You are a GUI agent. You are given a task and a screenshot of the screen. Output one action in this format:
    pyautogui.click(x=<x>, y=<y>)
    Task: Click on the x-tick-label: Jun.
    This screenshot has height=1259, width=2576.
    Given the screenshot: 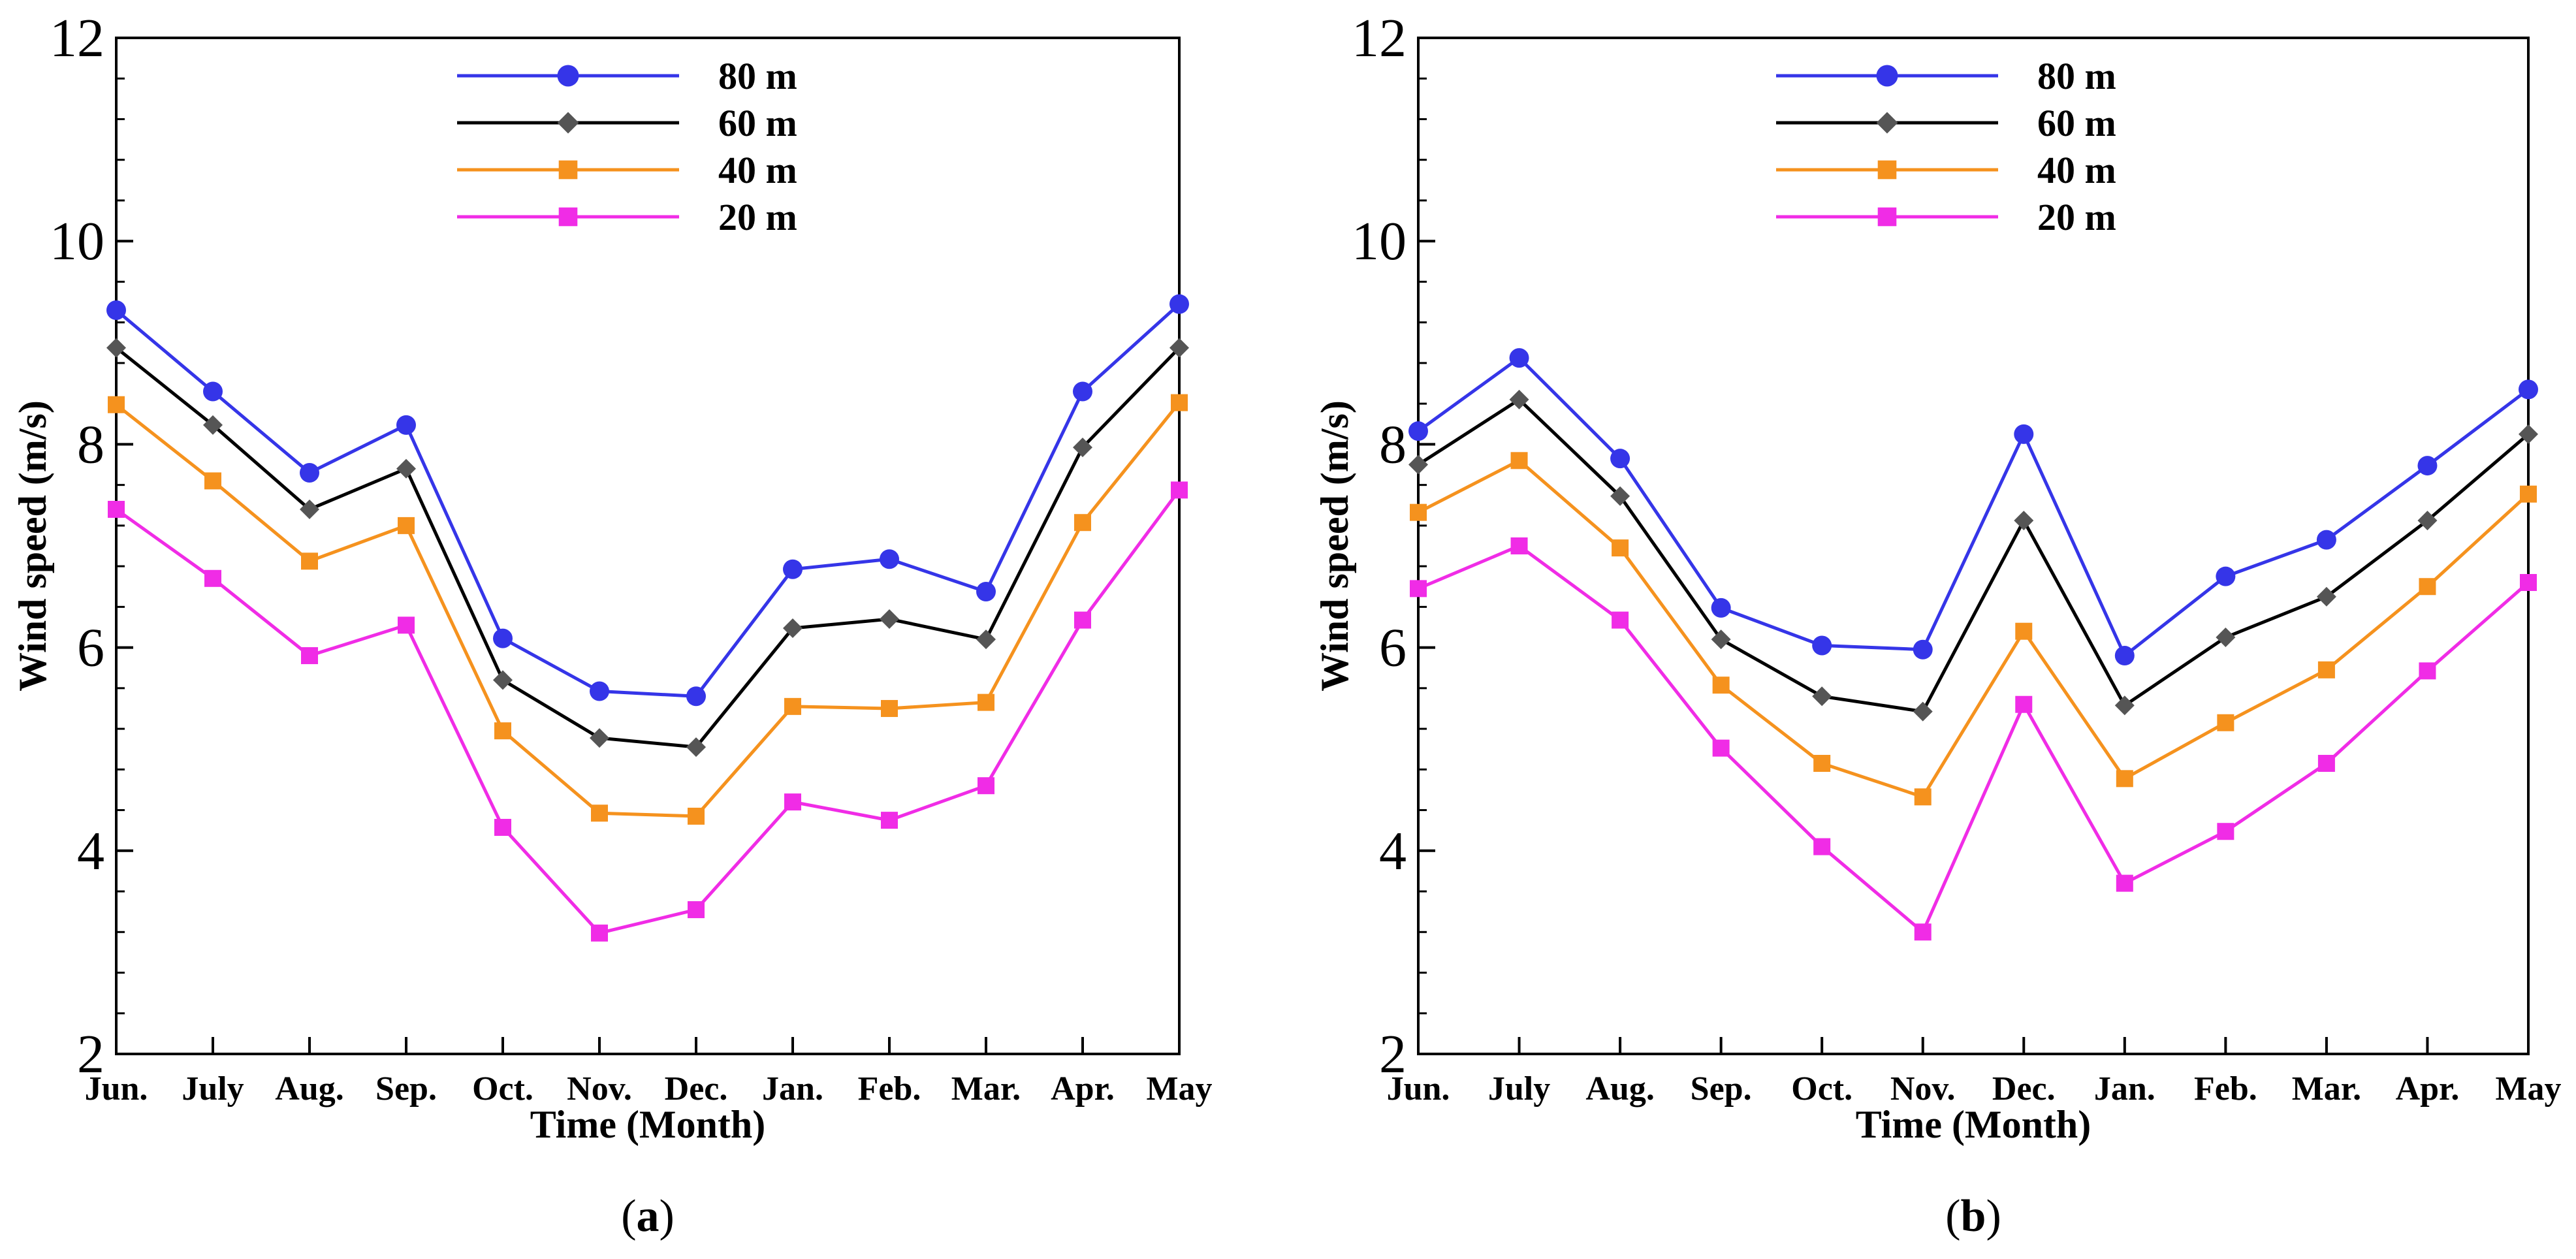 What is the action you would take?
    pyautogui.click(x=117, y=1089)
    